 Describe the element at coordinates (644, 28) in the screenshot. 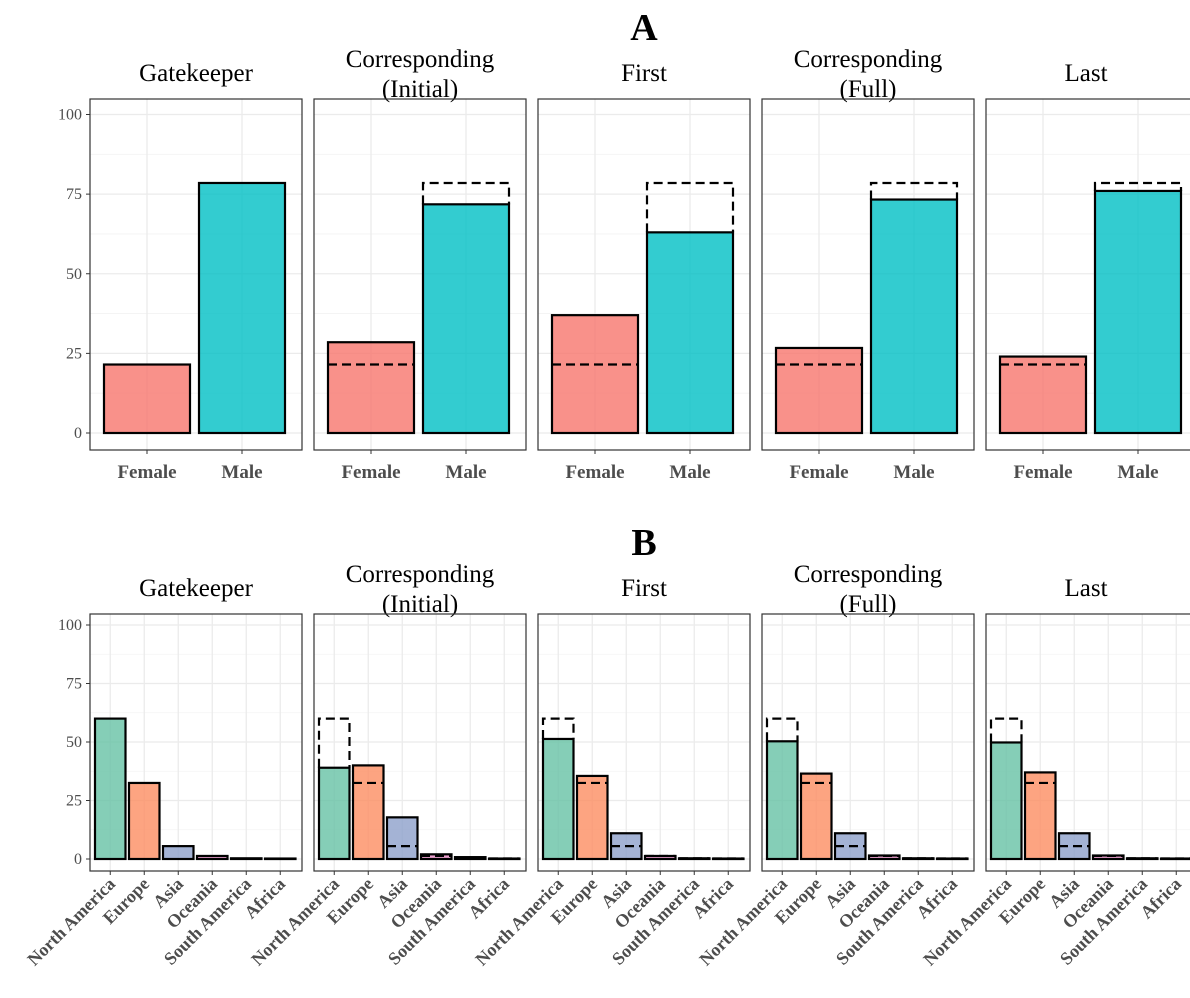

I see `panel-letter: A` at that location.